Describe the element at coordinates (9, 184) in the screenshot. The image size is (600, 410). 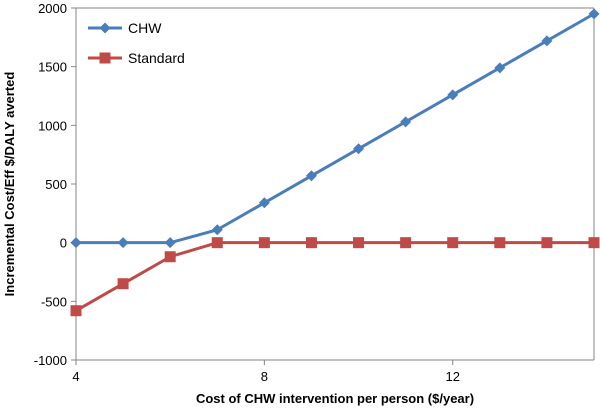
I see `y-axis-title: Incremental Cost/Eff $/DALY averted` at that location.